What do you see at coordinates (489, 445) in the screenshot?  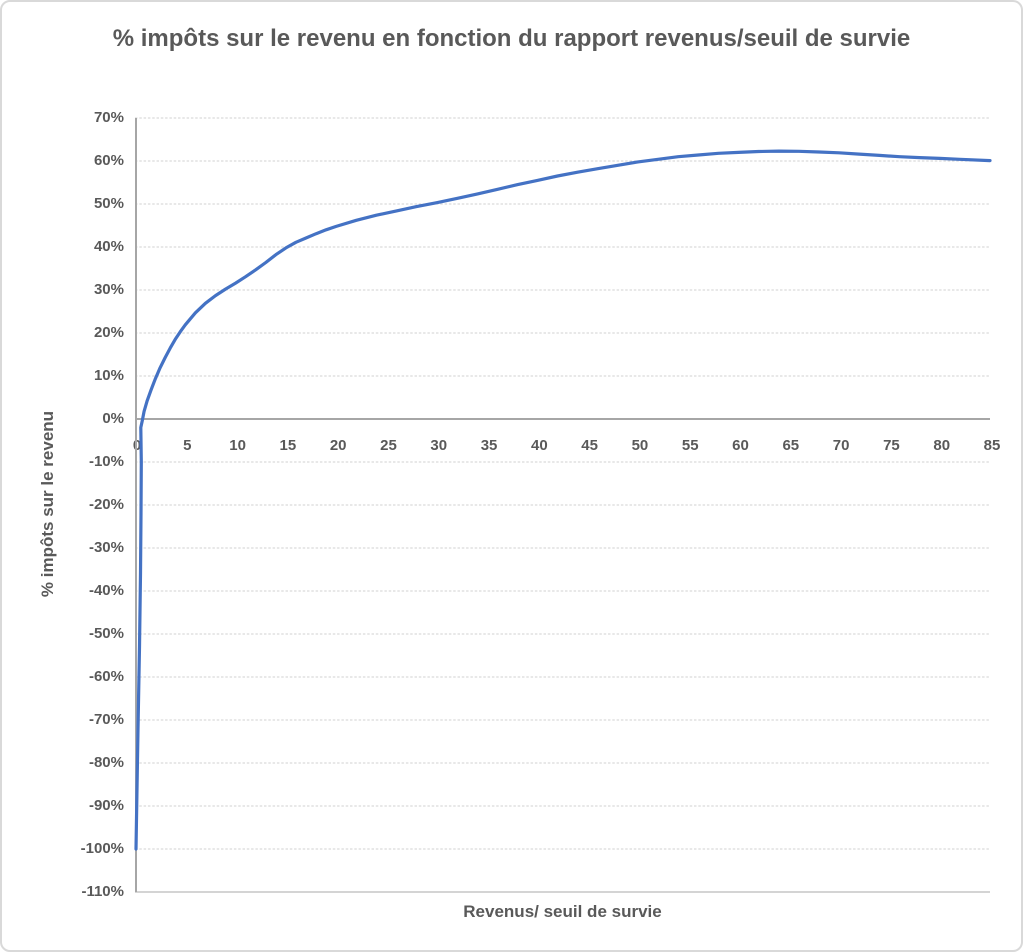 I see `x-tick-label: 35` at bounding box center [489, 445].